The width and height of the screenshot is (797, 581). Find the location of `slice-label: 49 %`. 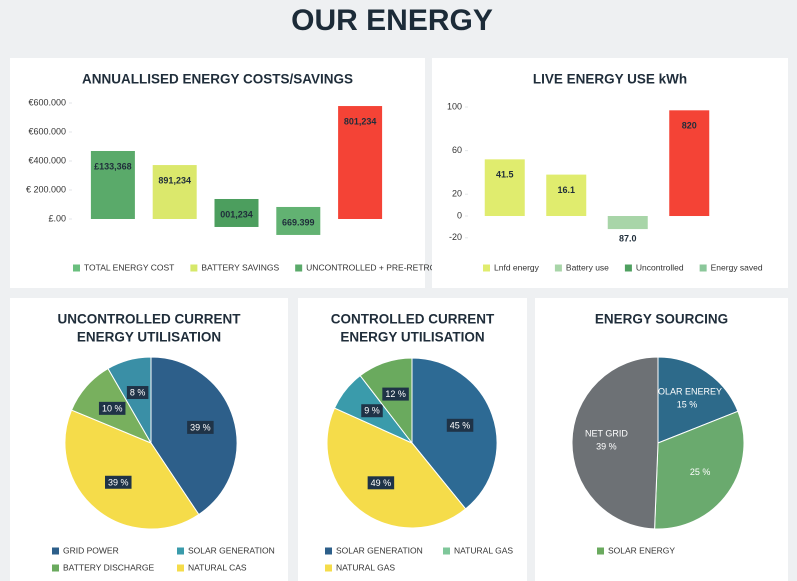

slice-label: 49 % is located at coordinates (381, 483).